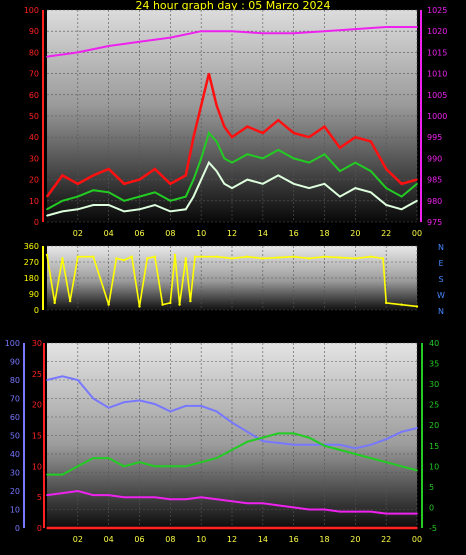  What do you see at coordinates (434, 343) in the screenshot?
I see `right-tick-label: 40` at bounding box center [434, 343].